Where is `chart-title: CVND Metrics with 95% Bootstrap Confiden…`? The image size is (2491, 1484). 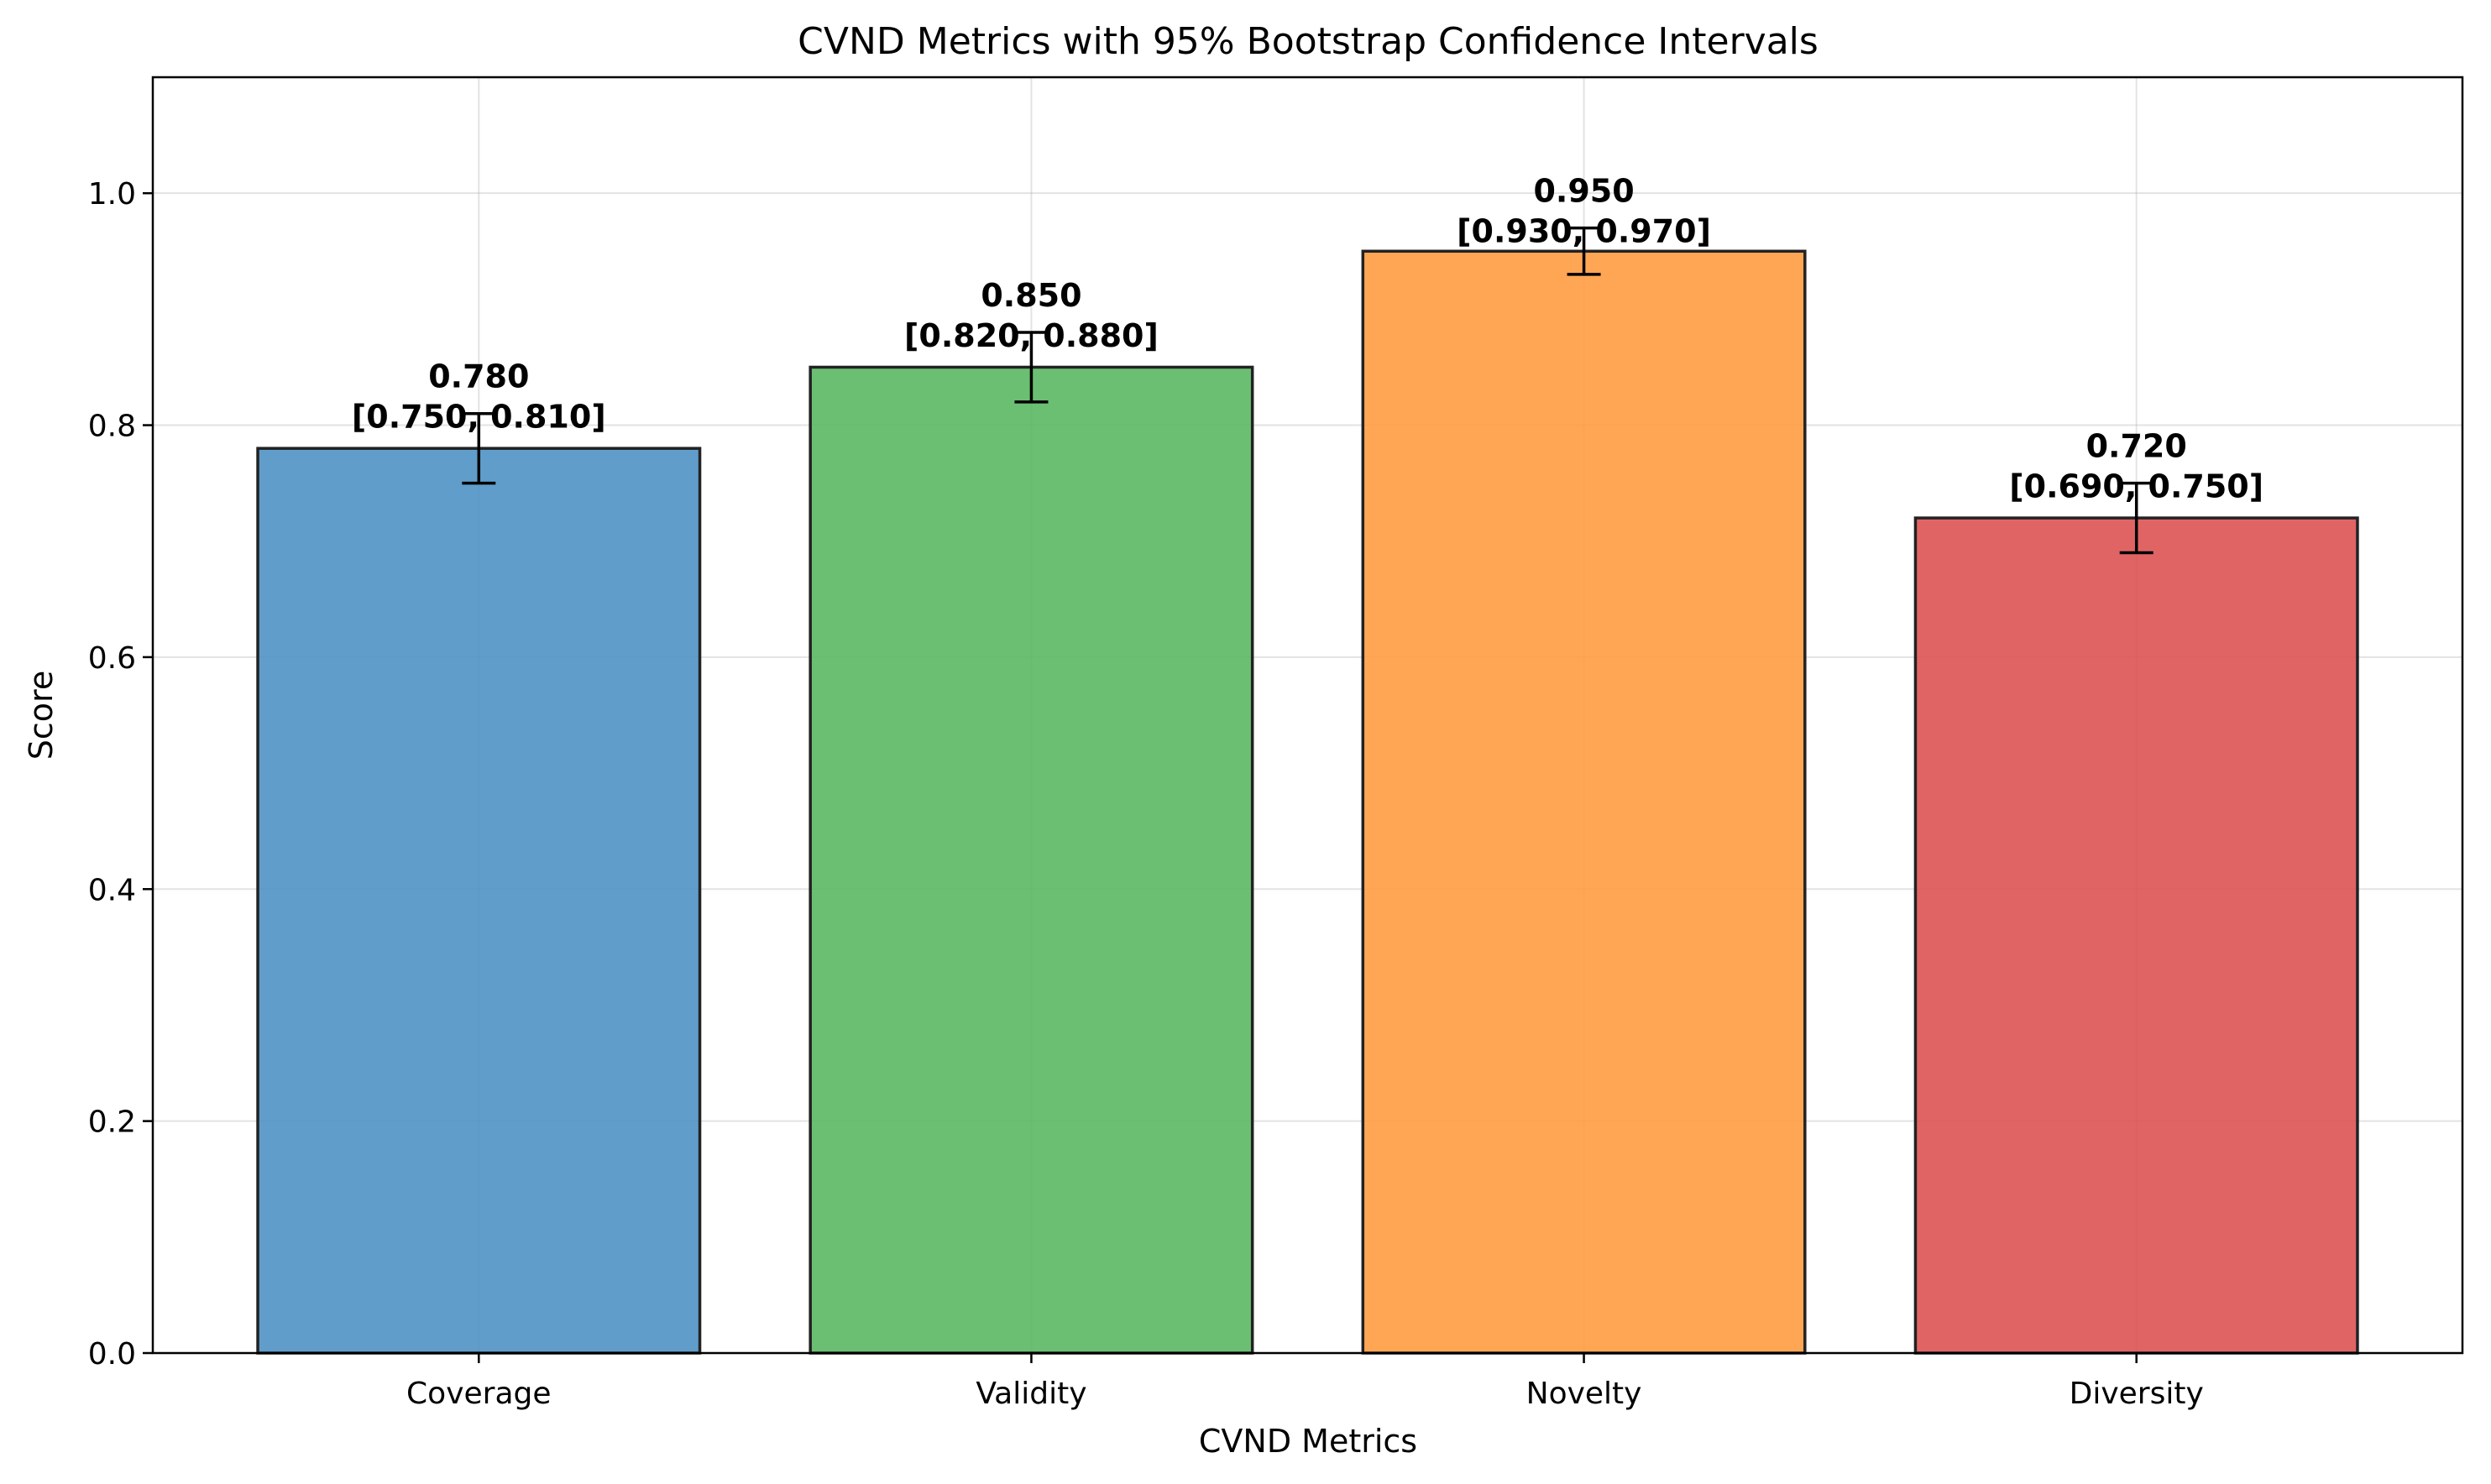 chart-title: CVND Metrics with 95% Bootstrap Confiden… is located at coordinates (1308, 41).